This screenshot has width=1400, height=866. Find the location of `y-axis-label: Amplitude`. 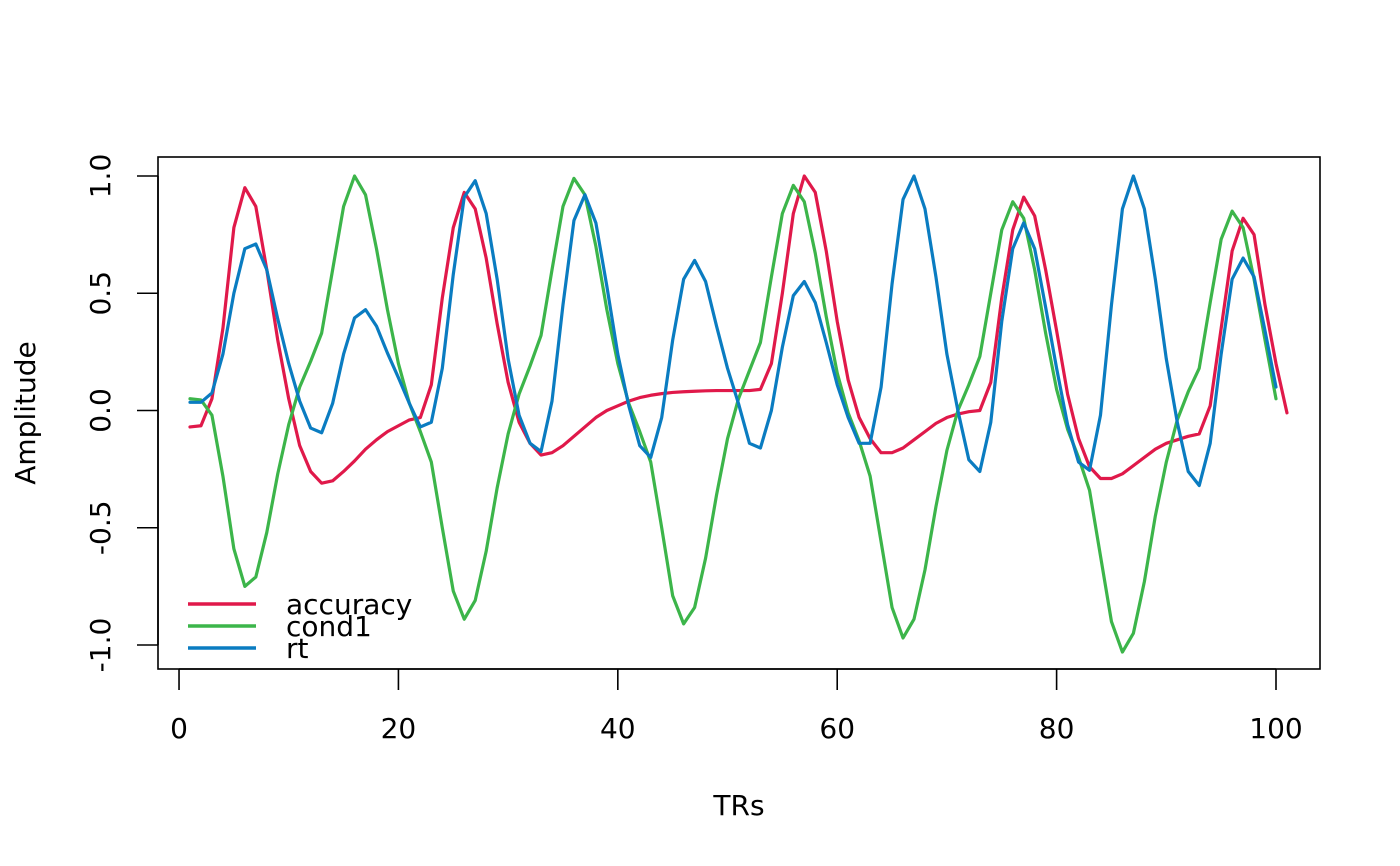

y-axis-label: Amplitude is located at coordinates (25, 413).